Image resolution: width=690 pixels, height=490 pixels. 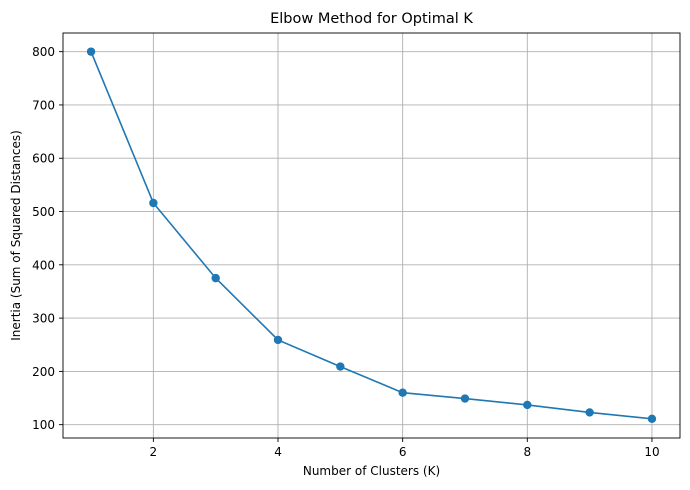 I want to click on y-tick-label: 700, so click(x=43, y=105).